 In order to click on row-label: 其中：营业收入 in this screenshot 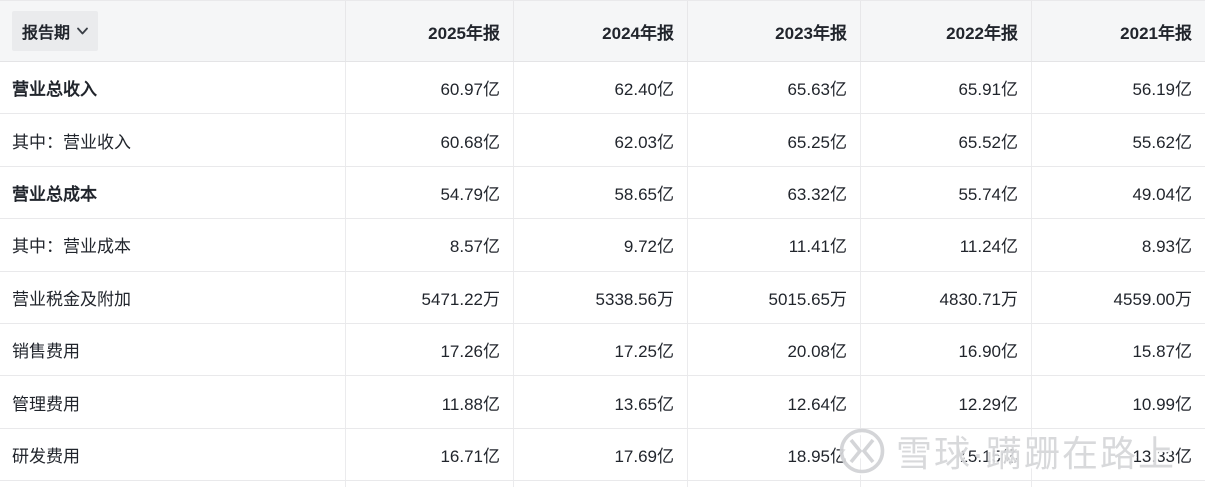, I will do `click(71, 142)`.